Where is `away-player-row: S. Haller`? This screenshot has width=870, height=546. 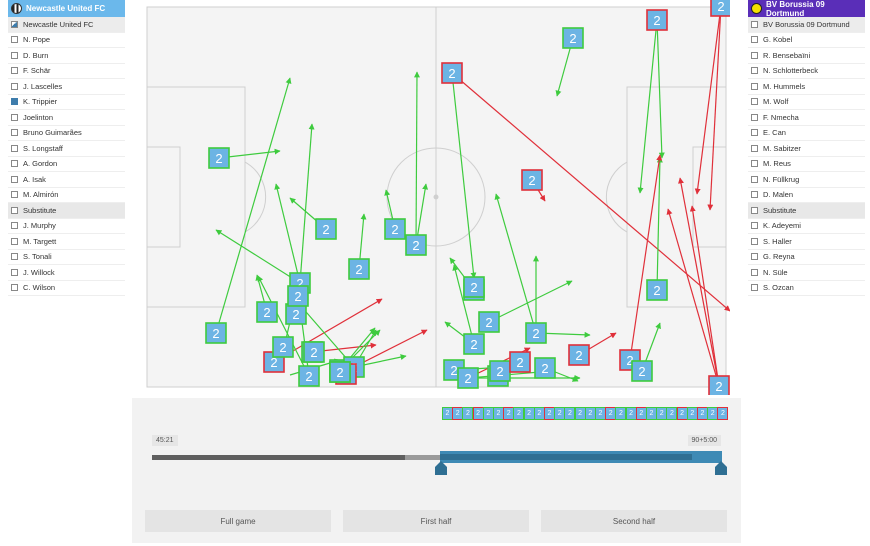
away-player-row: S. Haller is located at coordinates (806, 242).